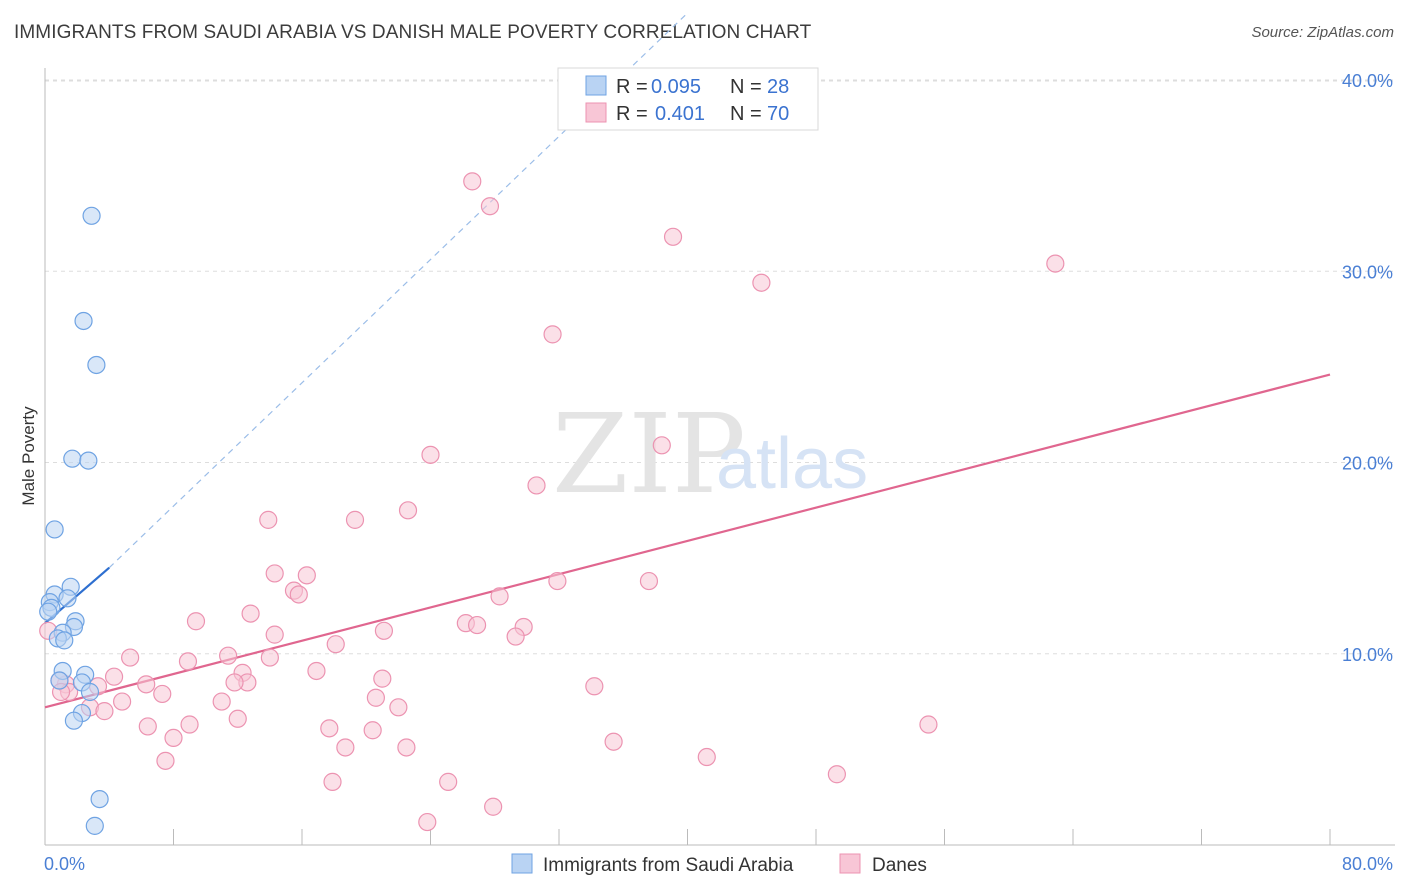 This screenshot has height=892, width=1406. What do you see at coordinates (596, 112) in the screenshot?
I see `legend-swatch-pink` at bounding box center [596, 112].